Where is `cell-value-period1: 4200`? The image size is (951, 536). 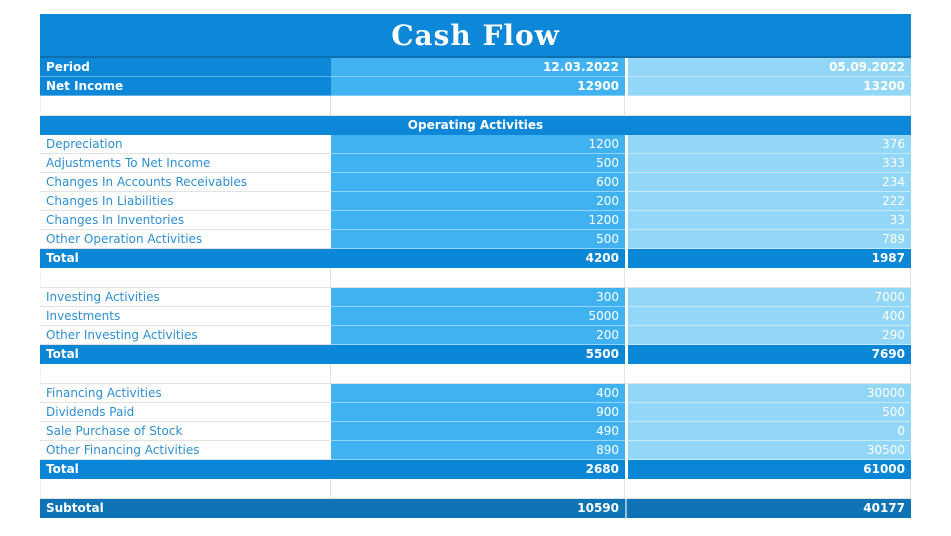 cell-value-period1: 4200 is located at coordinates (478, 258).